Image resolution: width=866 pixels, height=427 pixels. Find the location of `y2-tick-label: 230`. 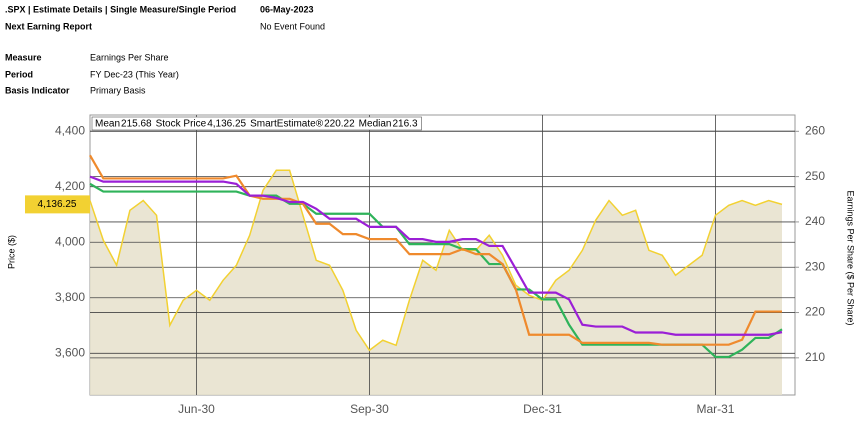

y2-tick-label: 230 is located at coordinates (815, 266).